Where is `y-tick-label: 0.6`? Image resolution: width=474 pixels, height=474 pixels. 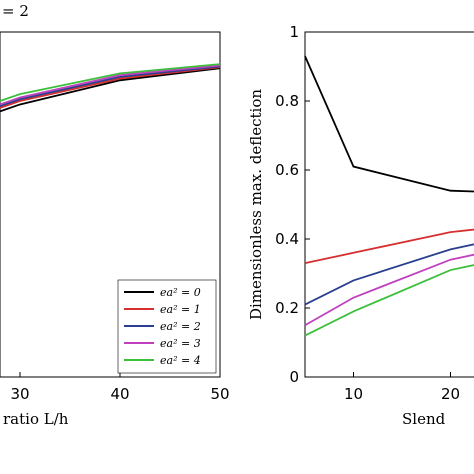
y-tick-label: 0.6 is located at coordinates (287, 170).